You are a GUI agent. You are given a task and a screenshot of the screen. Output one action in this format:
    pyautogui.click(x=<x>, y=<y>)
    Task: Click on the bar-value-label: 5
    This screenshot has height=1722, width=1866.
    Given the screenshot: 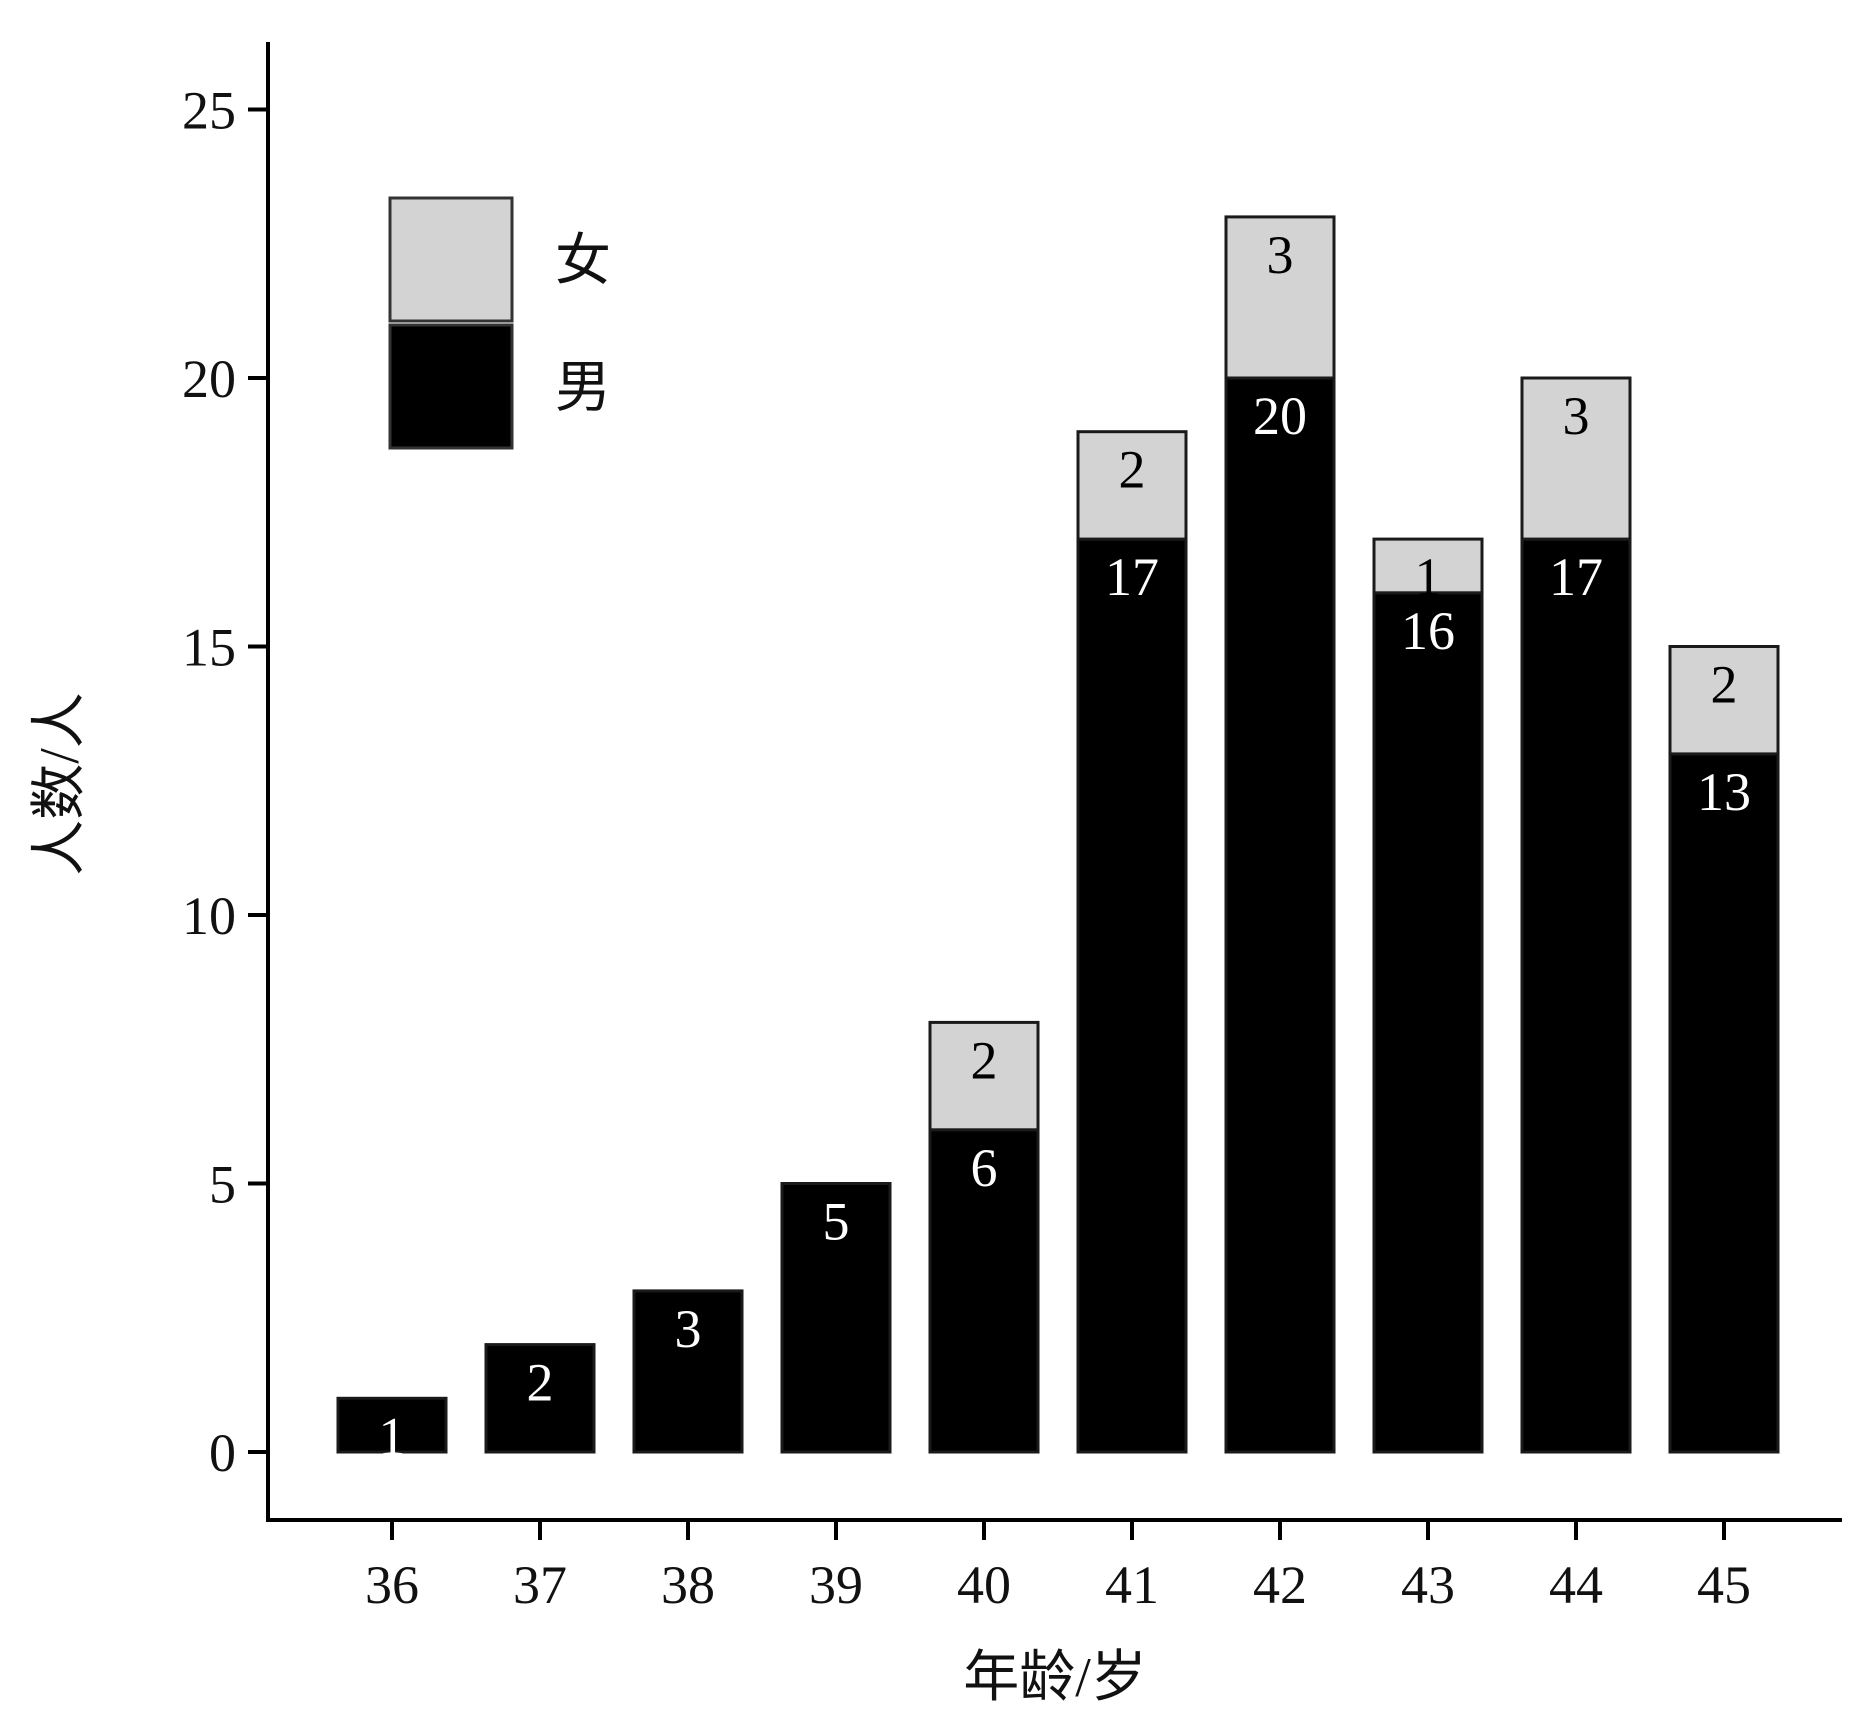 What is the action you would take?
    pyautogui.click(x=836, y=1222)
    